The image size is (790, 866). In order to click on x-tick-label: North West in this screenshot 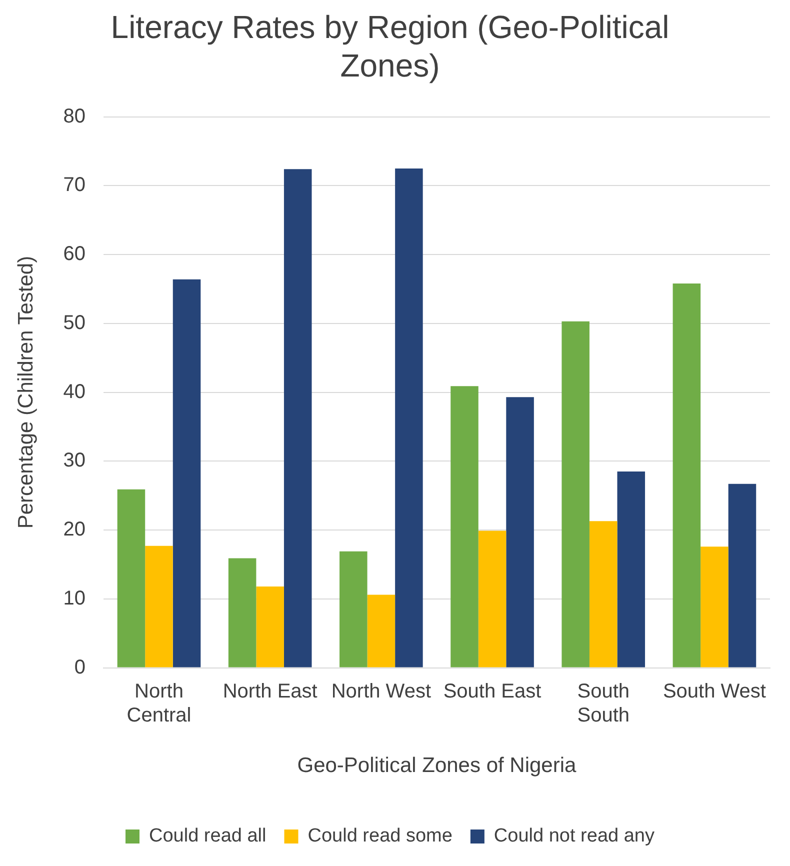, I will do `click(381, 691)`.